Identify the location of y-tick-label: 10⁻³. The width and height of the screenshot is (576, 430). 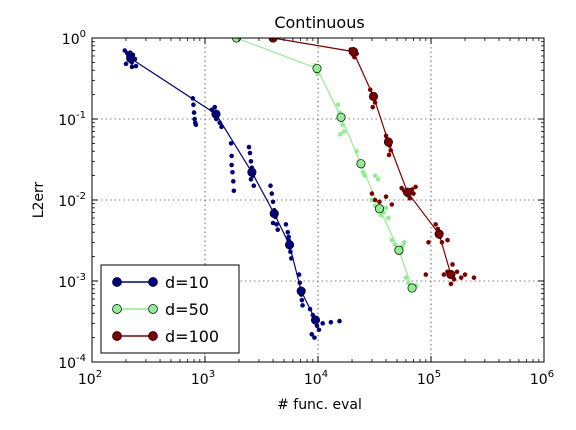
(72, 281).